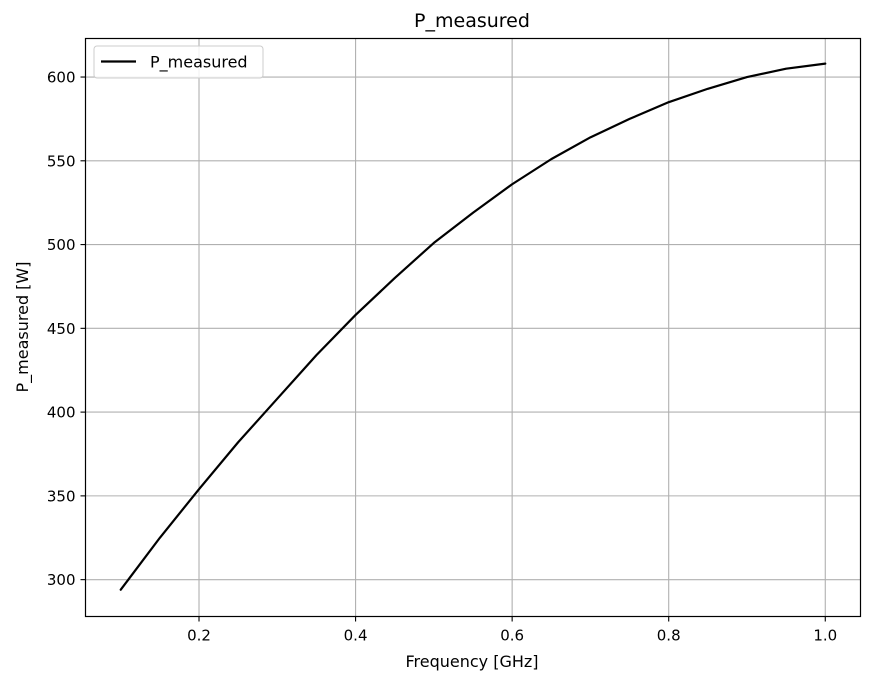  What do you see at coordinates (199, 63) in the screenshot?
I see `legend-label: P_measured` at bounding box center [199, 63].